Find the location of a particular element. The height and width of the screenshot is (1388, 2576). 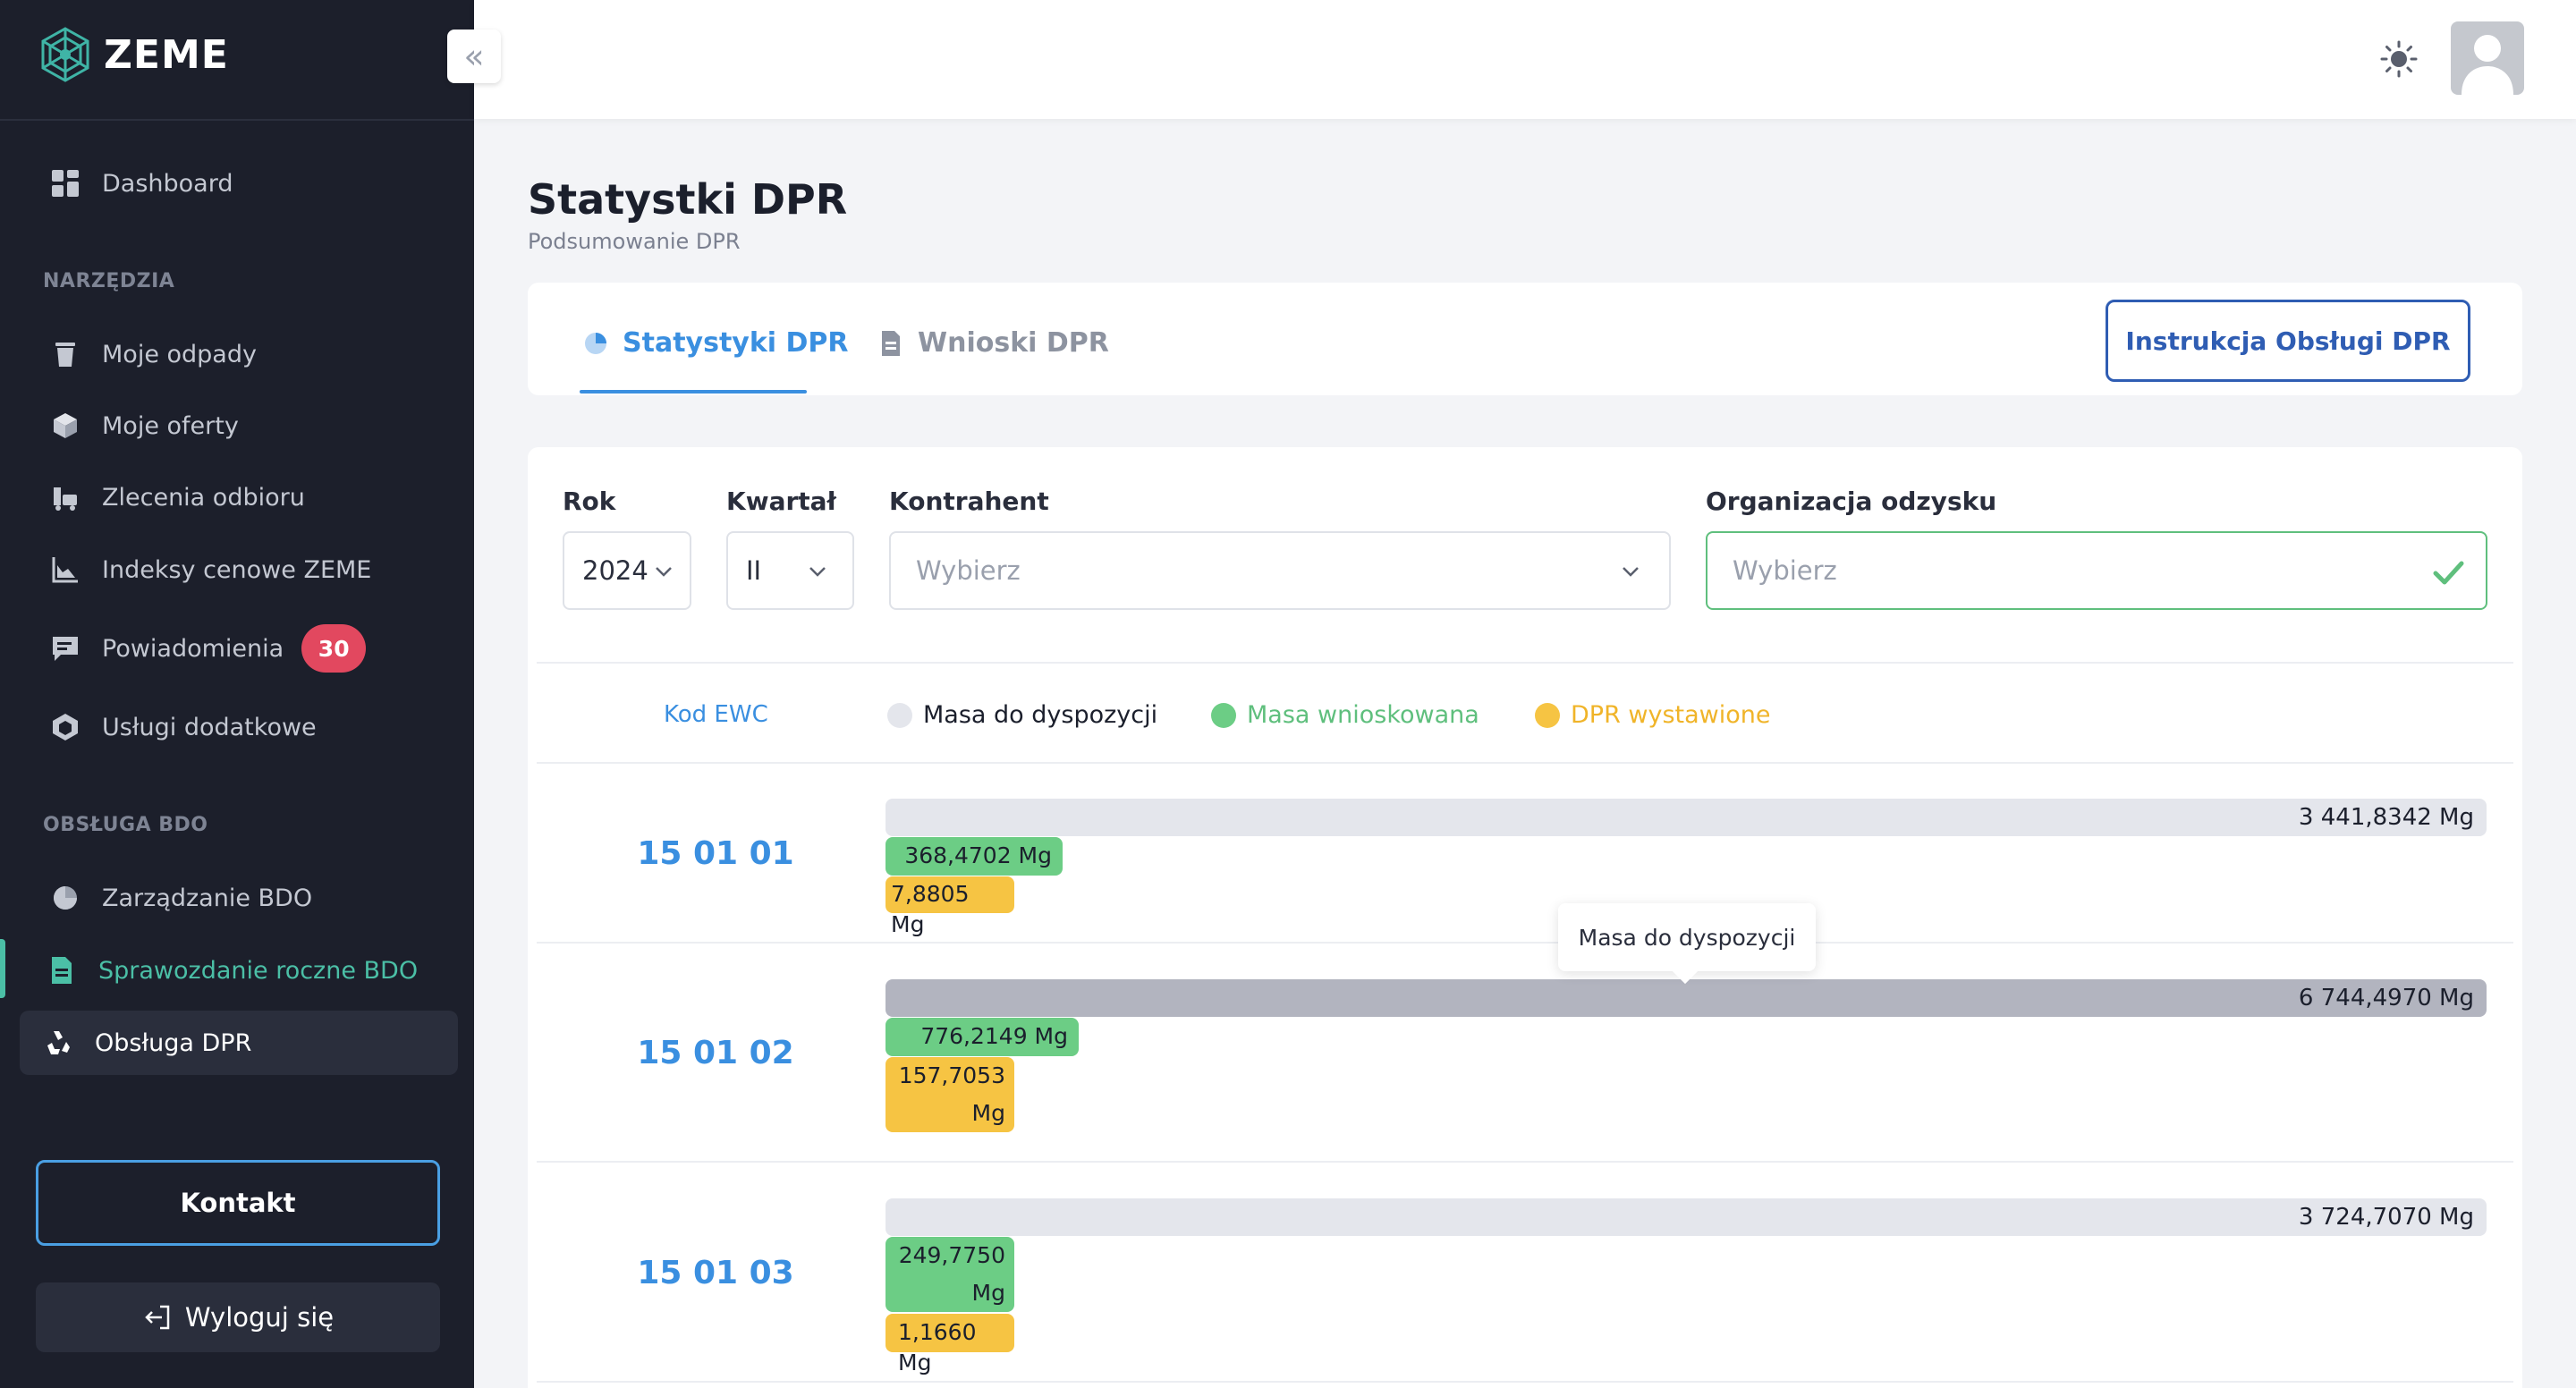

brand-logo: ZEME is located at coordinates (132, 55).